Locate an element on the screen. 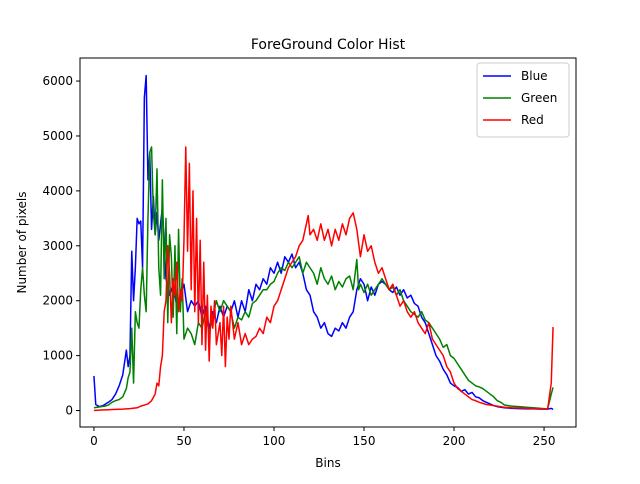  y-tick-label: 1000 is located at coordinates (57, 356).